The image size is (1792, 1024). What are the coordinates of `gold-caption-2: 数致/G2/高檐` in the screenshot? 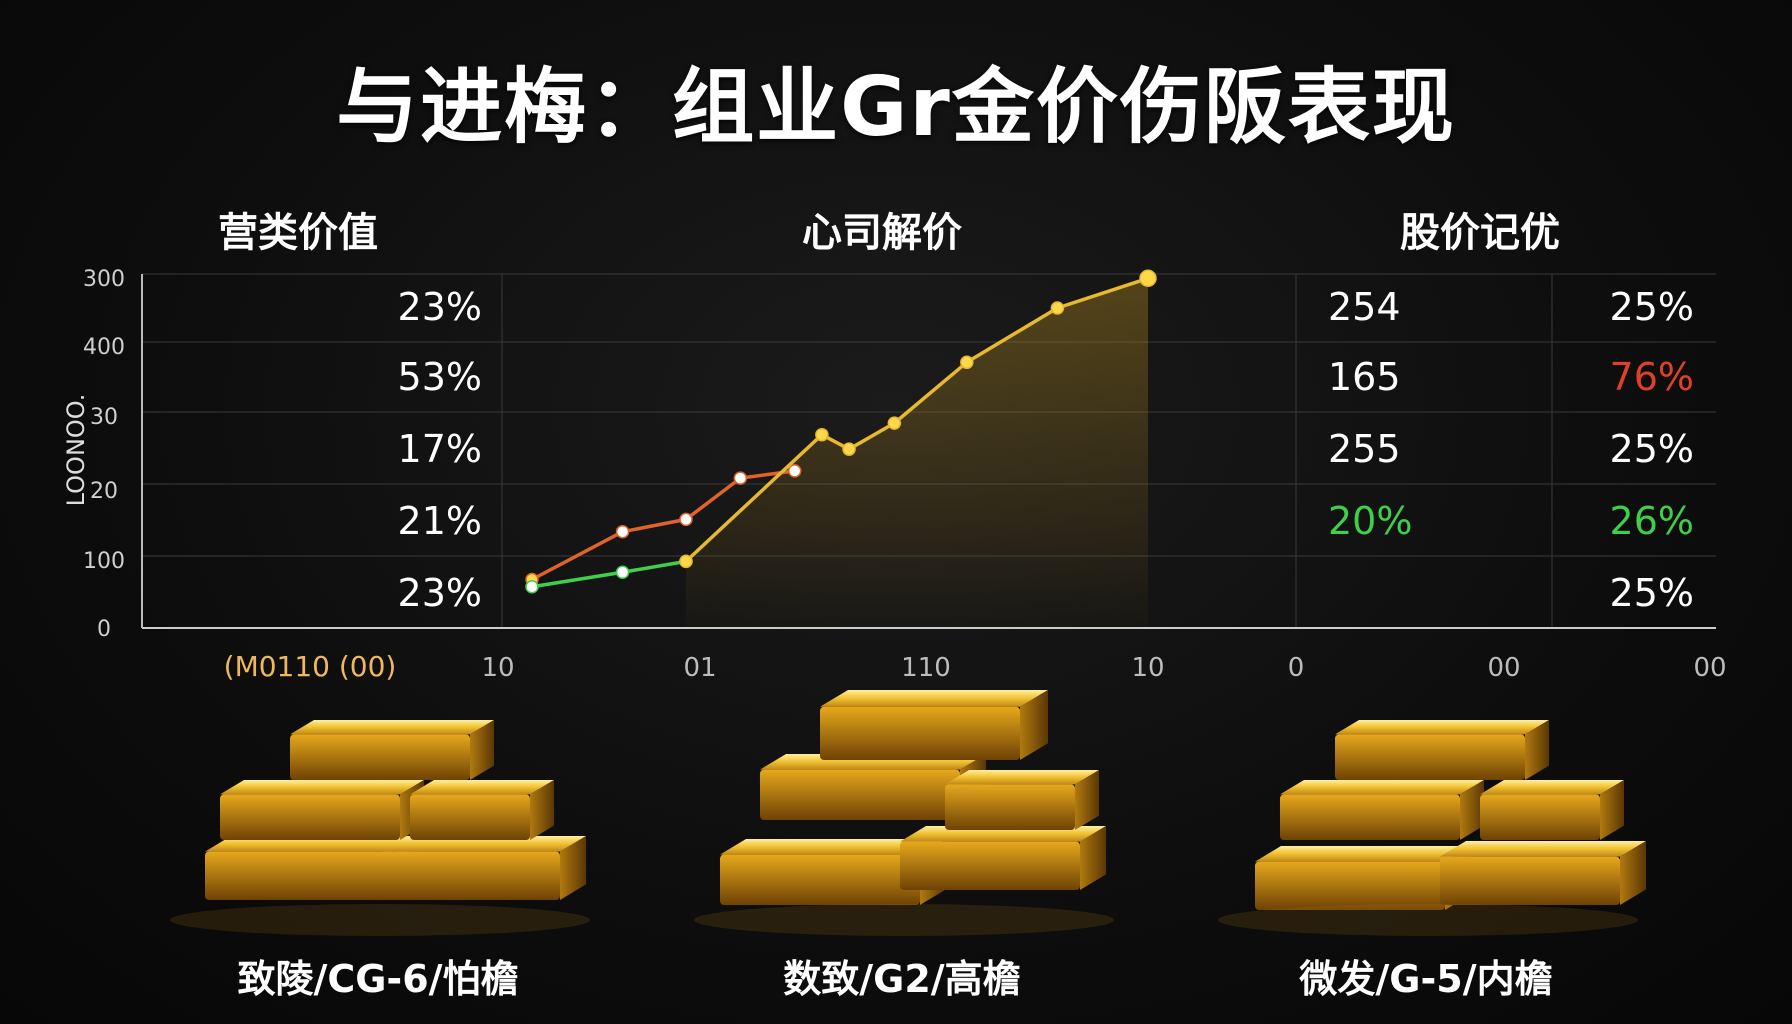 It's located at (902, 979).